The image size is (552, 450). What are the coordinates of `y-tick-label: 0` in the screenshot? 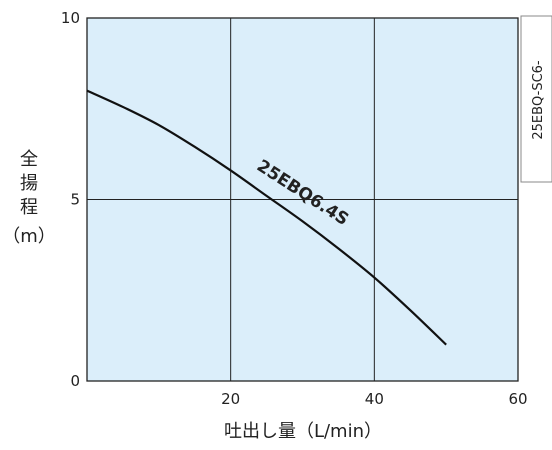 It's located at (75, 381).